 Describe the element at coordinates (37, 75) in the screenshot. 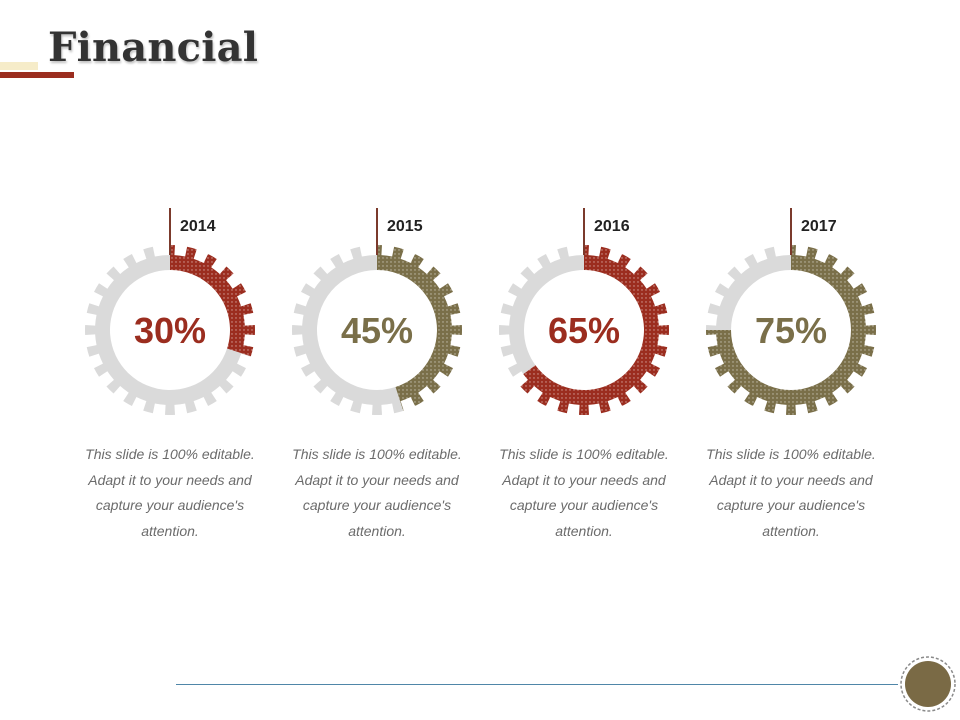

I see `title-accent-bar` at that location.